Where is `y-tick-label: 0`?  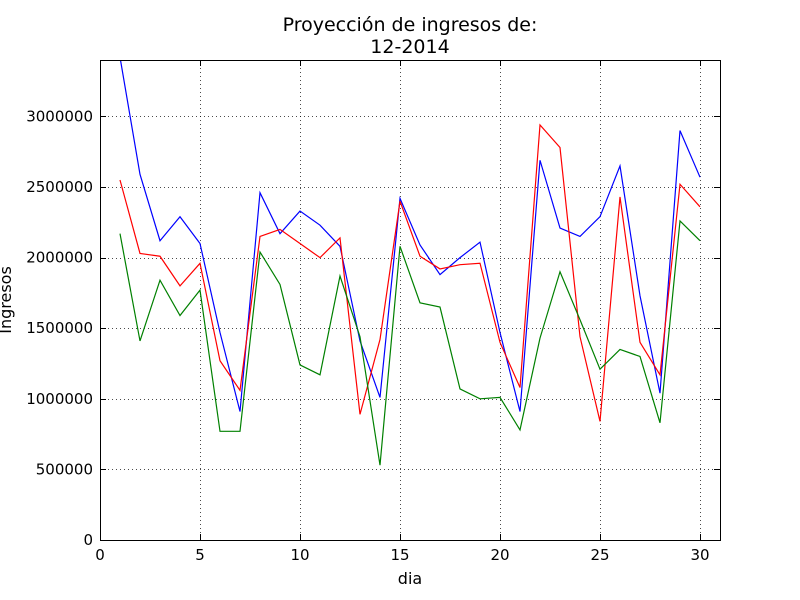 y-tick-label: 0 is located at coordinates (88, 540).